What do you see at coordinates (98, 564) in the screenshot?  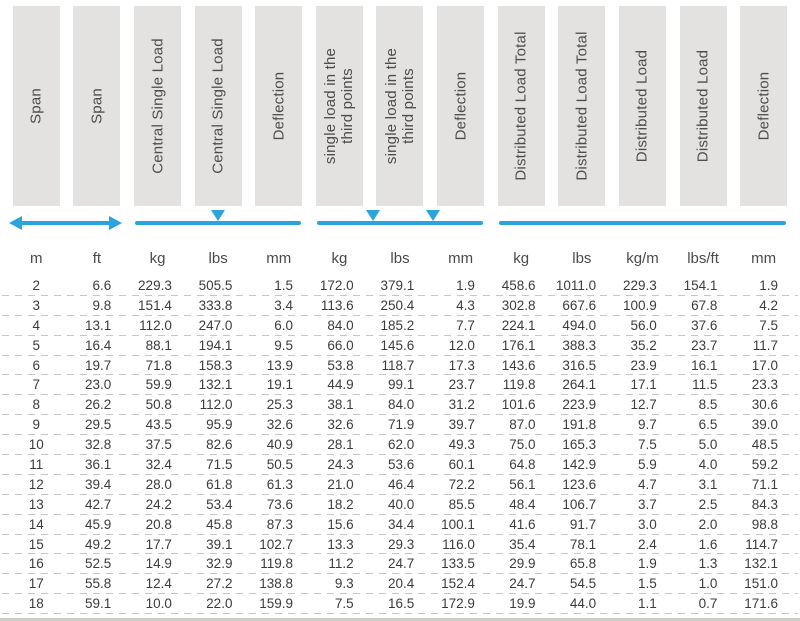 I see `cell: 52.5` at bounding box center [98, 564].